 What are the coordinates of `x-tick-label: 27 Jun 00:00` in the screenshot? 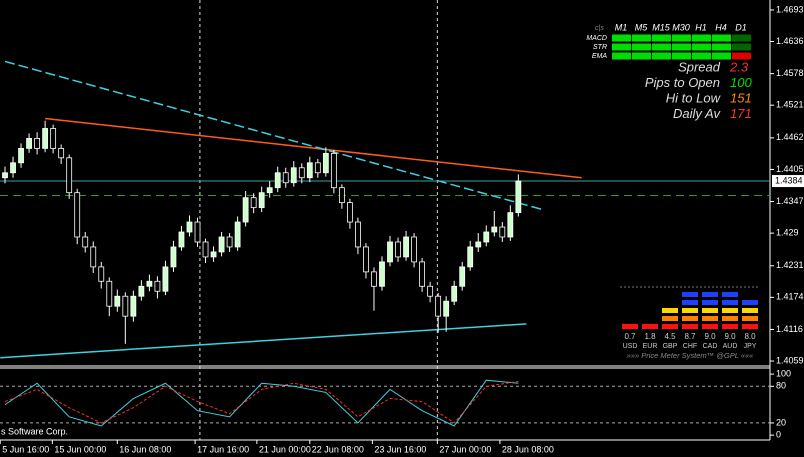 It's located at (465, 449).